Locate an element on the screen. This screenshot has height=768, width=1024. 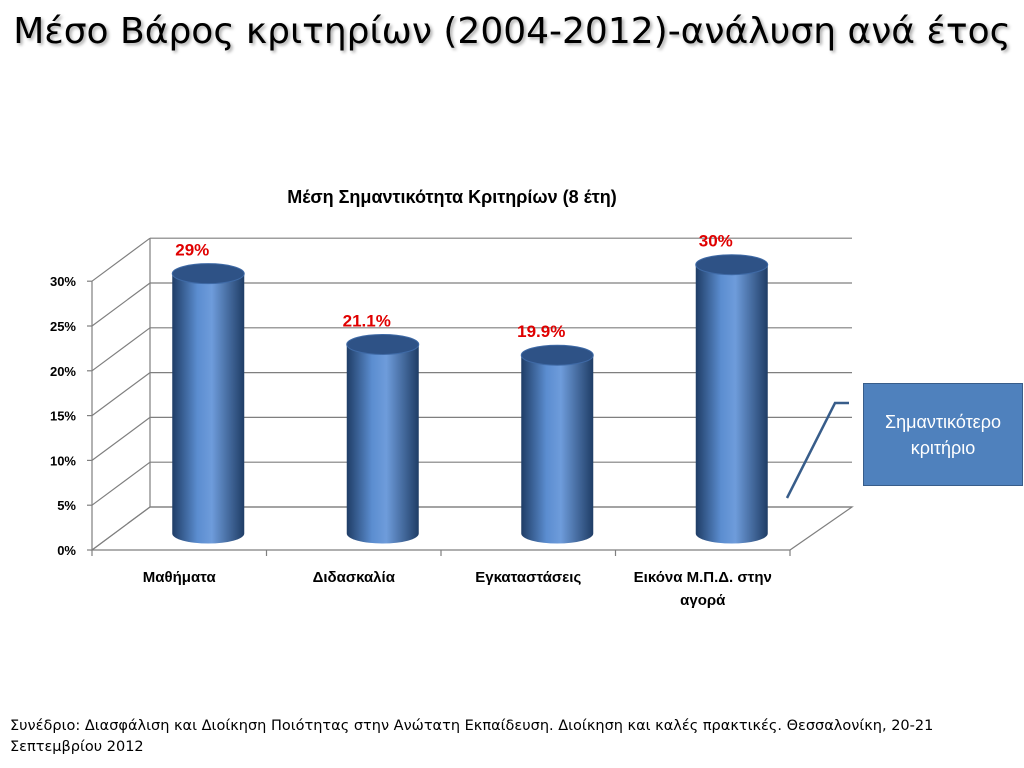
data-labels: 29% 21.1% 19.9% 30% is located at coordinates (454, 286).